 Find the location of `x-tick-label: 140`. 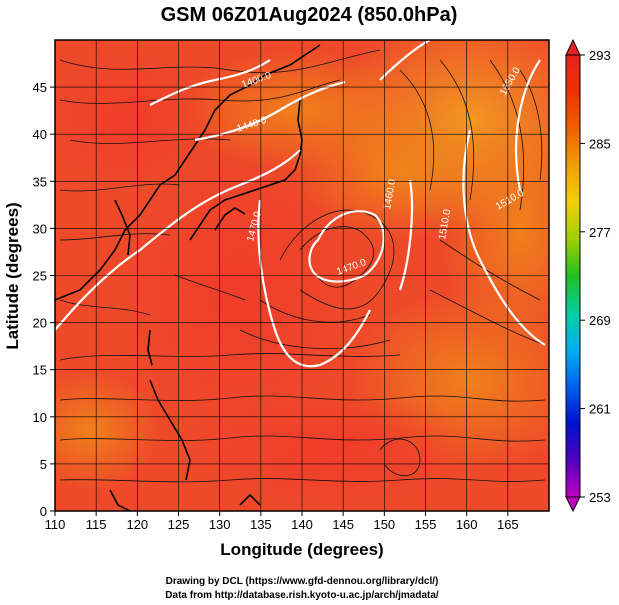

x-tick-label: 140 is located at coordinates (302, 524).